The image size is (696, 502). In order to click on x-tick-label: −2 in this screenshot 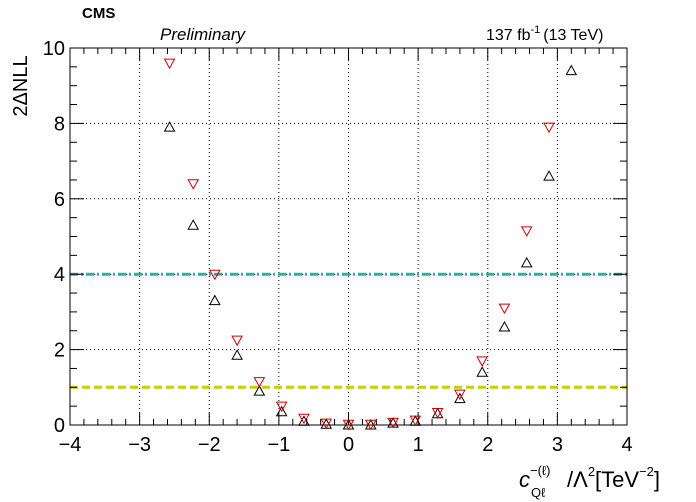, I will do `click(209, 445)`.